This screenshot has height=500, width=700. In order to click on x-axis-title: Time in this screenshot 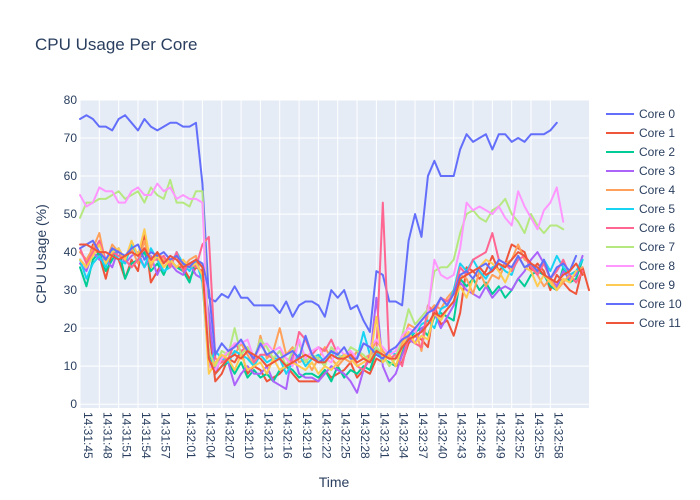, I will do `click(334, 482)`.